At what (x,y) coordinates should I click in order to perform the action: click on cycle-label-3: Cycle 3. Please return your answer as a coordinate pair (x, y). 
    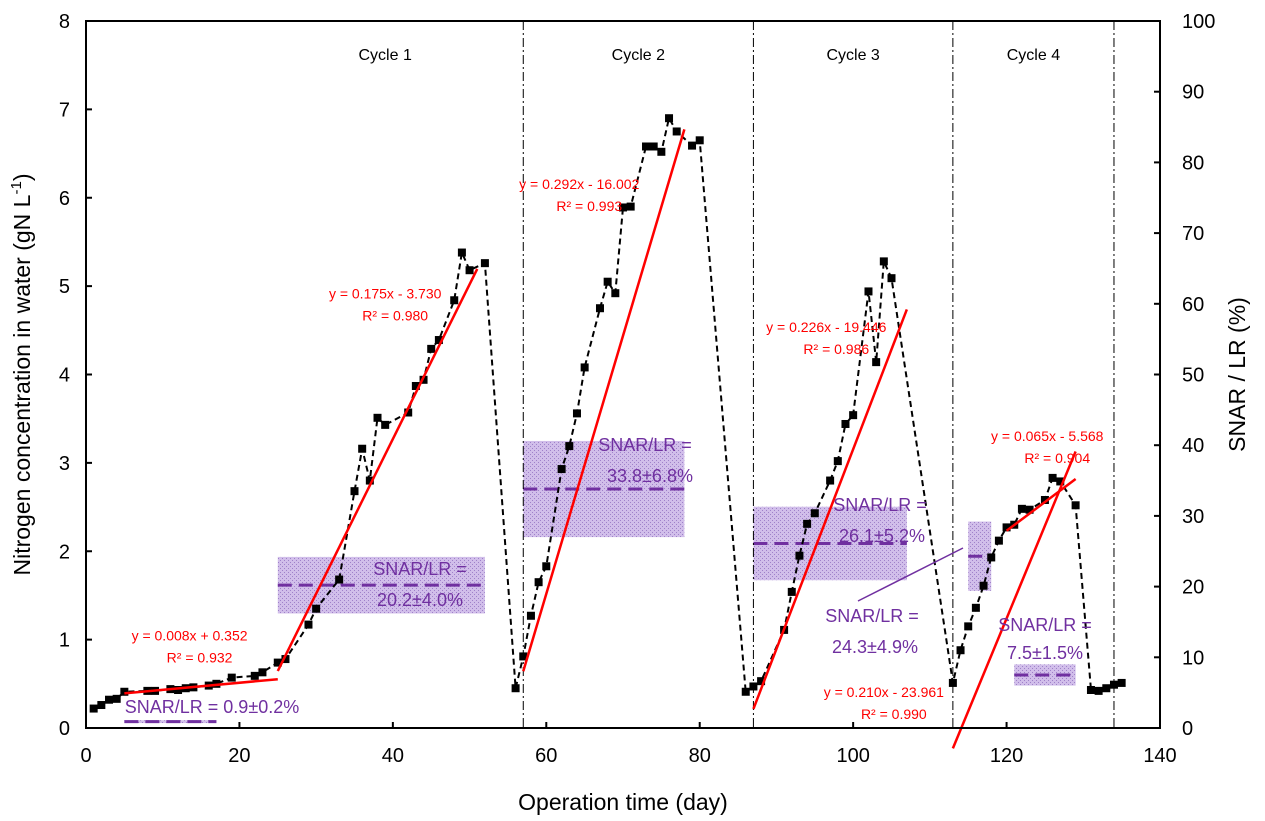
    Looking at the image, I should click on (852, 55).